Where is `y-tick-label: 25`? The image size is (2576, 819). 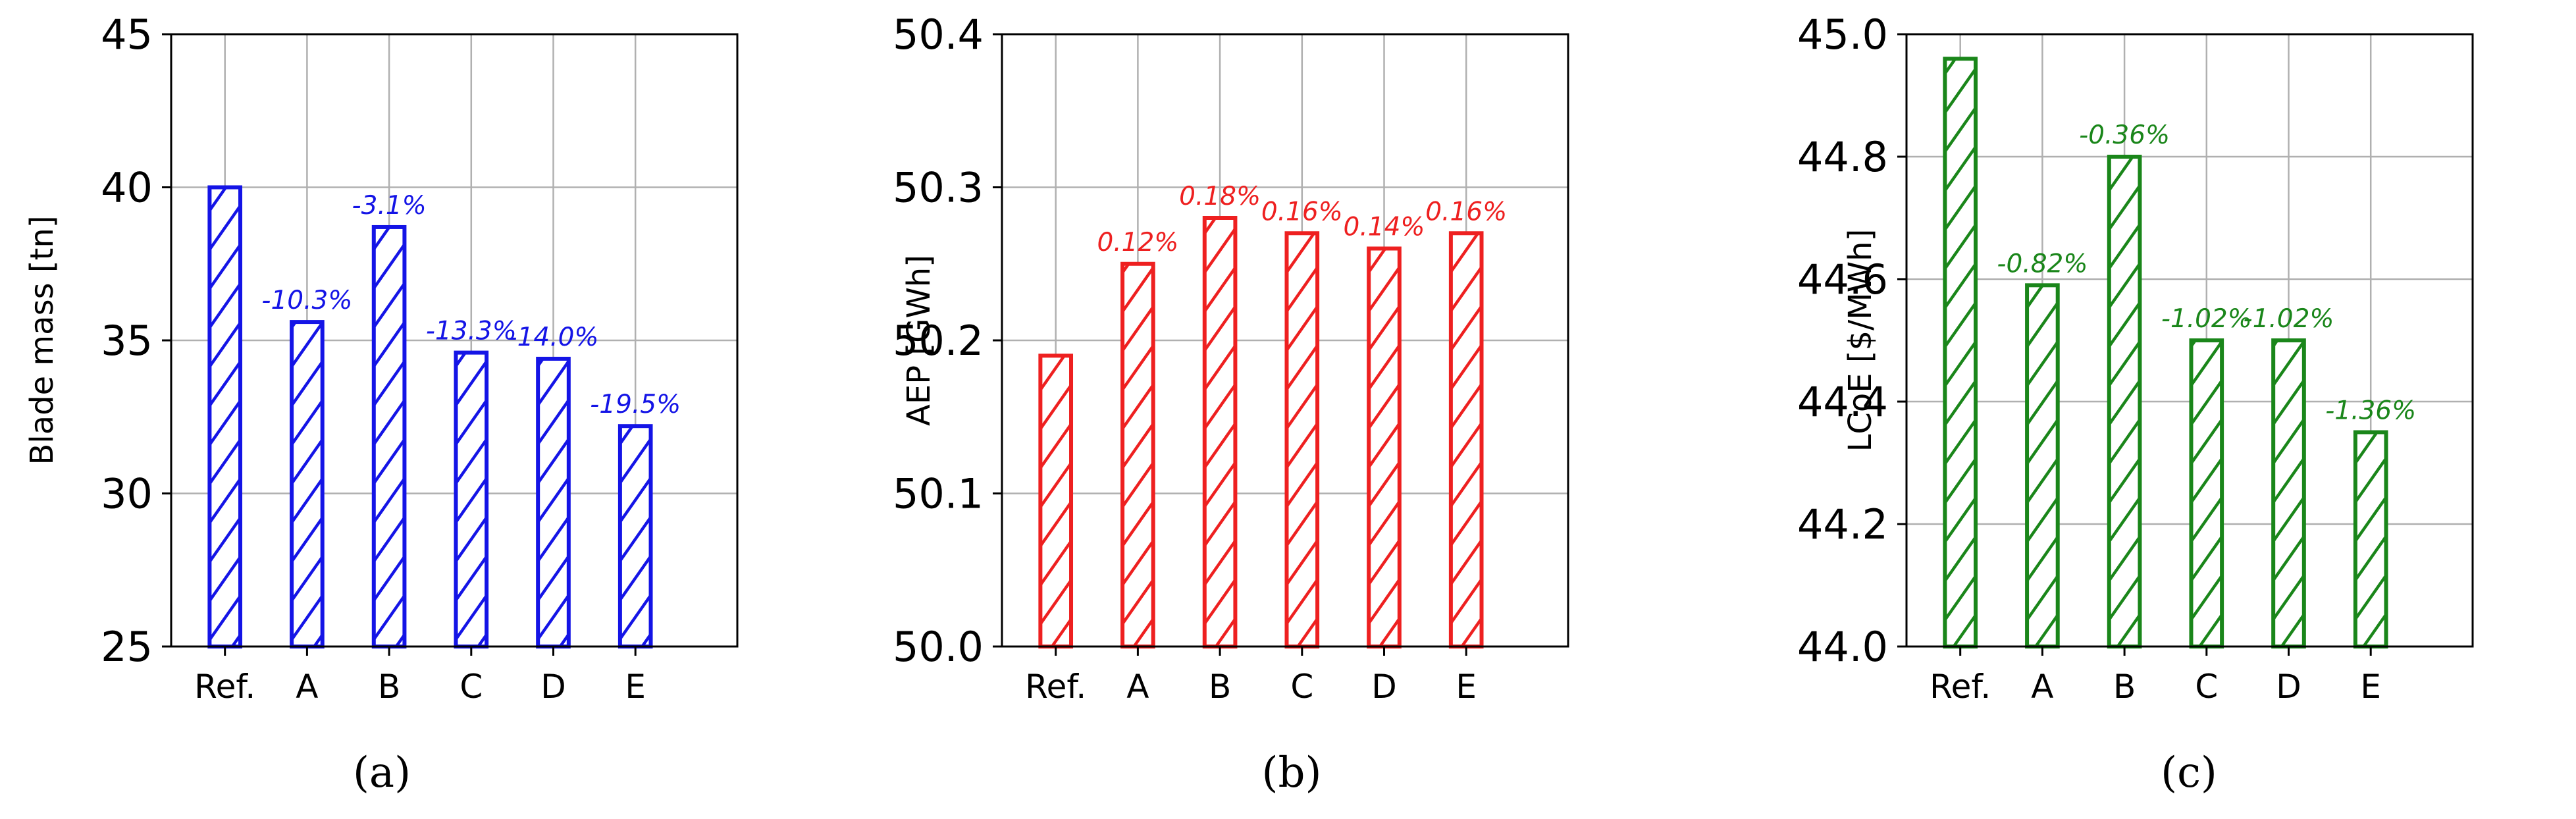 y-tick-label: 25 is located at coordinates (127, 647).